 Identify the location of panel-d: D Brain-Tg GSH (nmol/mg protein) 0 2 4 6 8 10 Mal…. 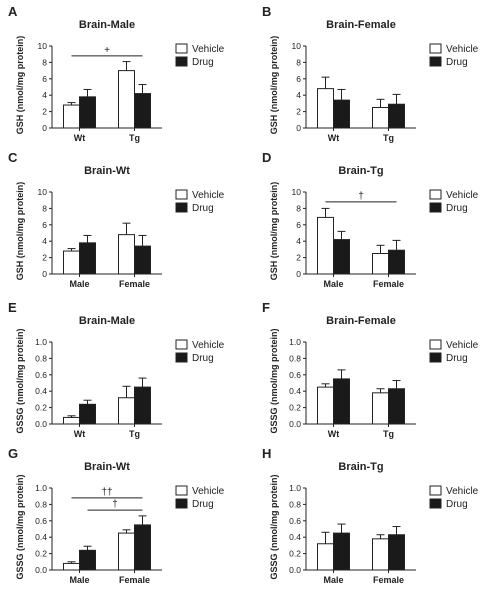
(370, 219).